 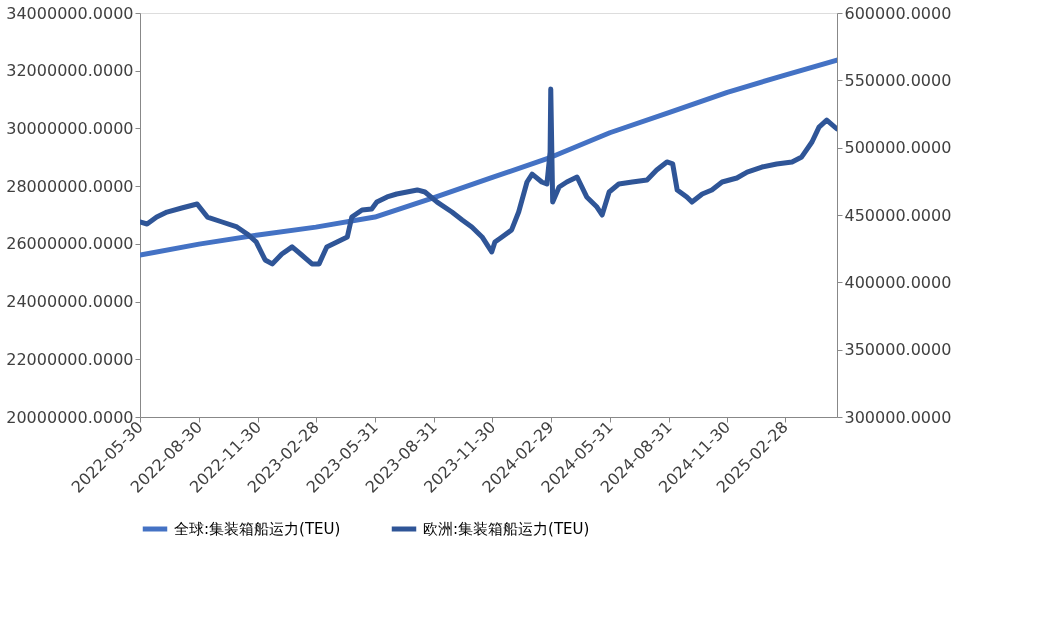 I want to click on y2-tick-label: 400000.0000, so click(x=898, y=282).